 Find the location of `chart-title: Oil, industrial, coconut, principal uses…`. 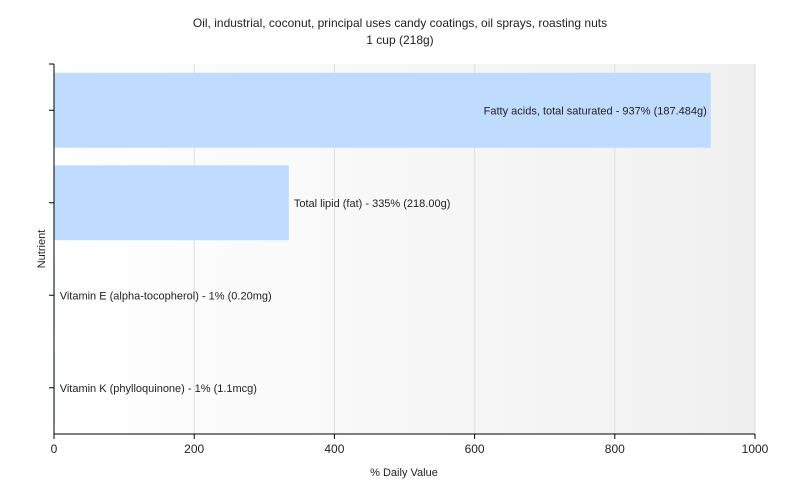

chart-title: Oil, industrial, coconut, principal uses… is located at coordinates (400, 23).